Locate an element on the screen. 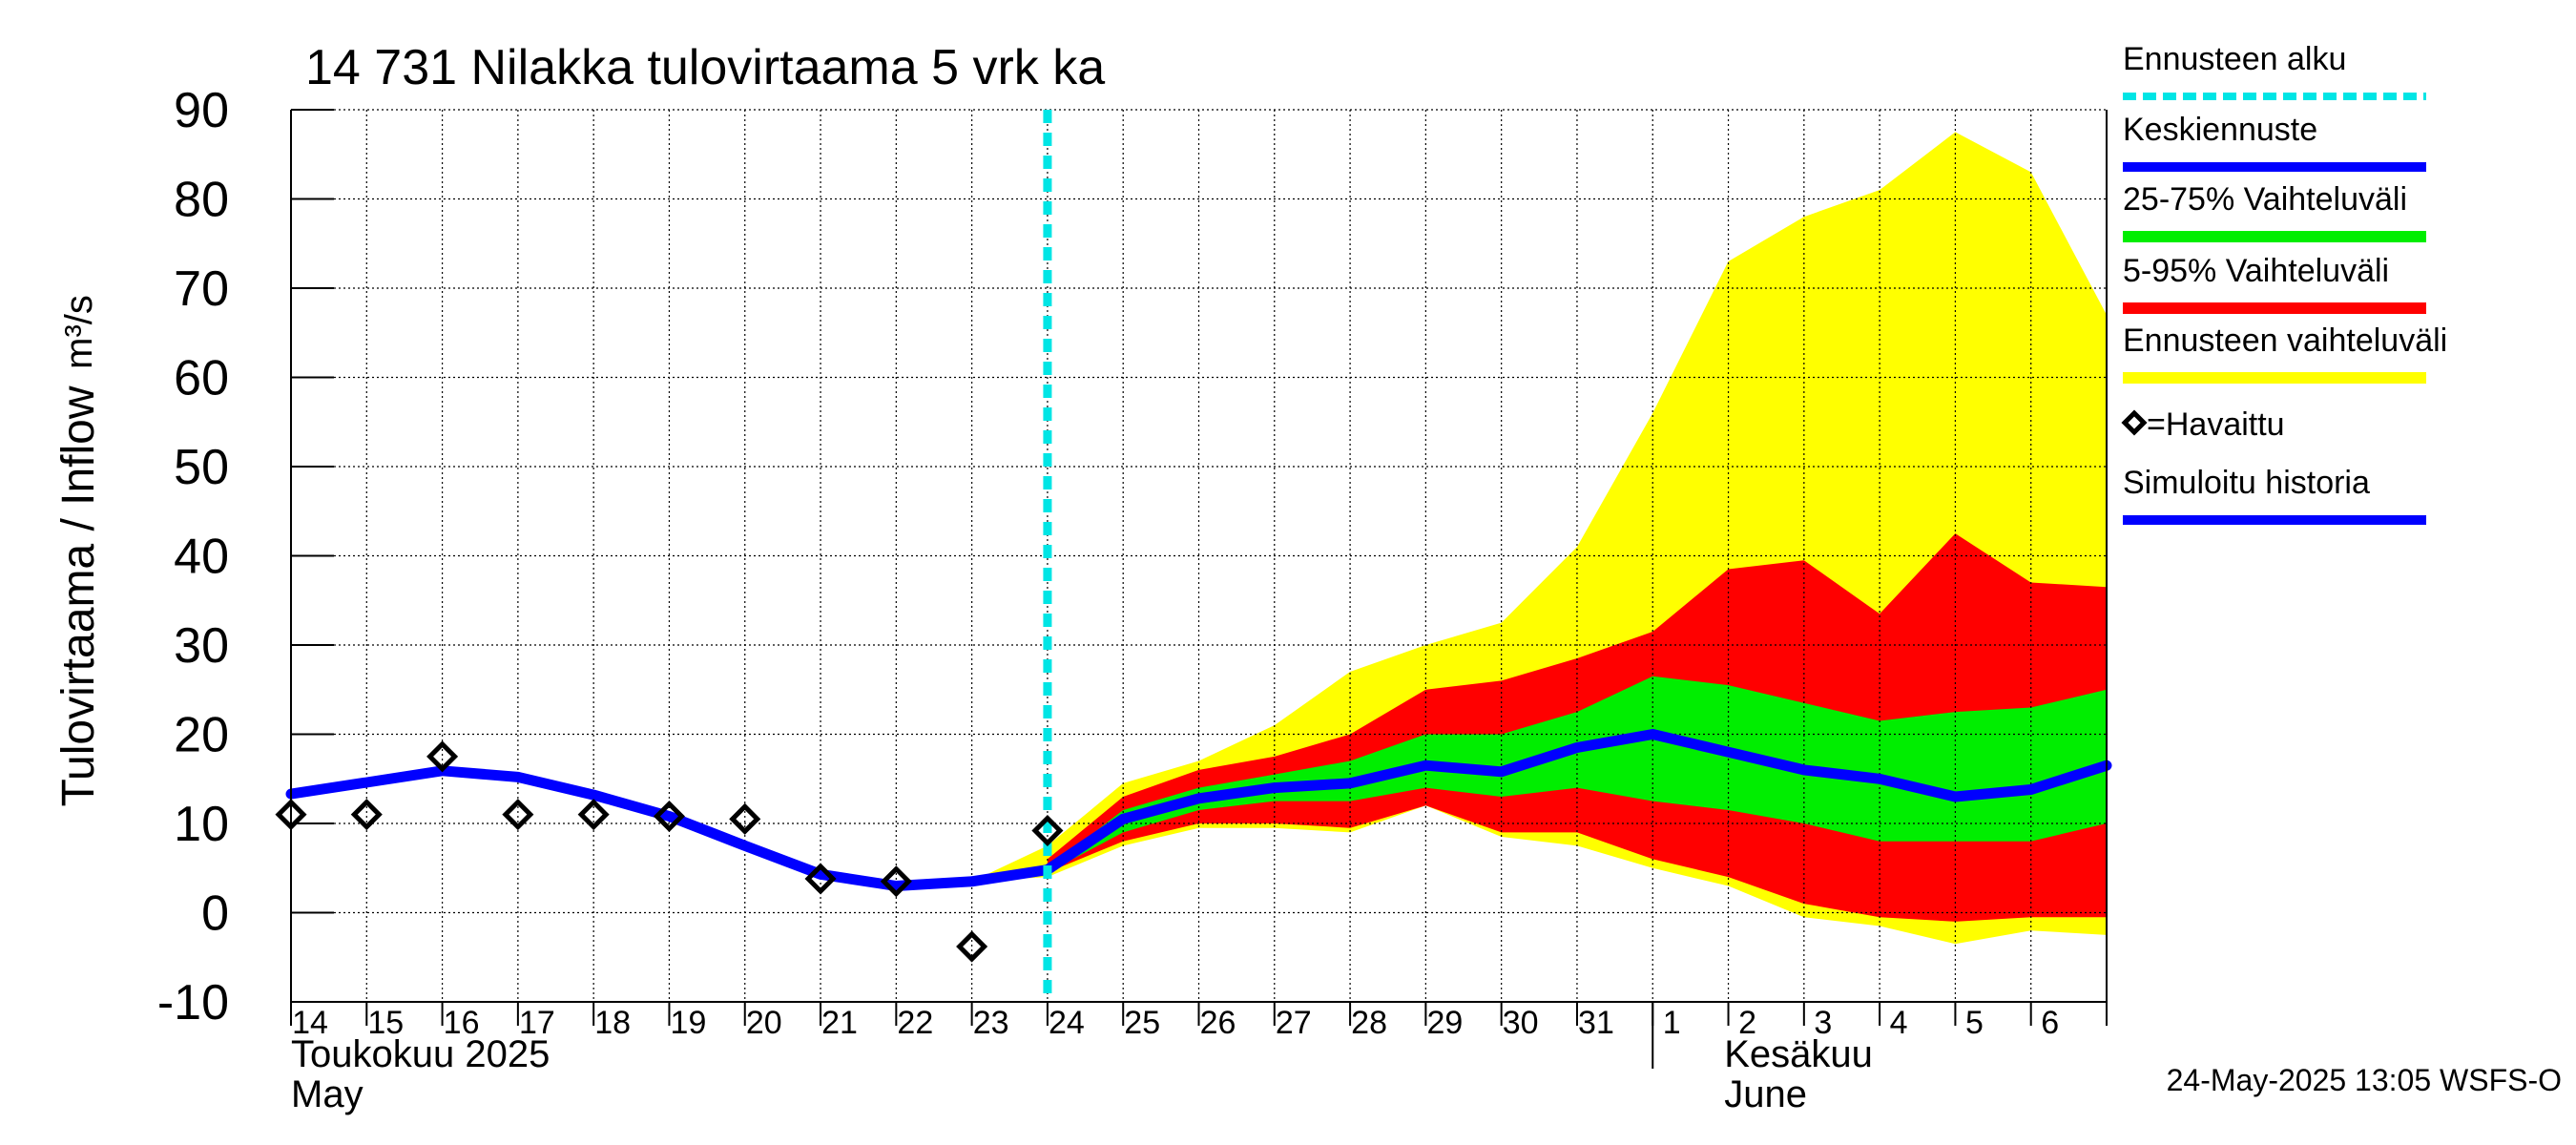 The height and width of the screenshot is (1145, 2576). legend-item-simuloitu-historia-label: Simuloitu historia is located at coordinates (2246, 483).